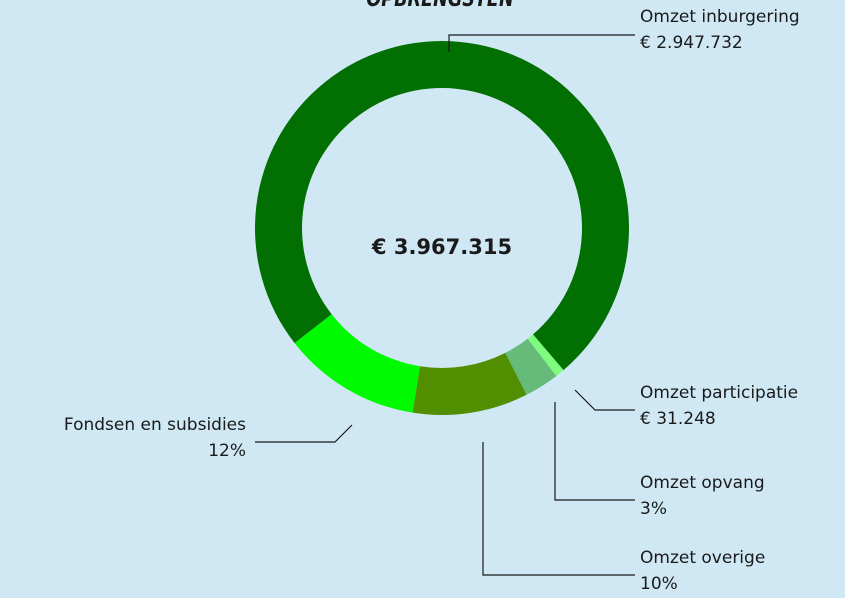 The height and width of the screenshot is (598, 845). Describe the element at coordinates (440, 6) in the screenshot. I see `chart-title: OPBRENGSTEN` at that location.